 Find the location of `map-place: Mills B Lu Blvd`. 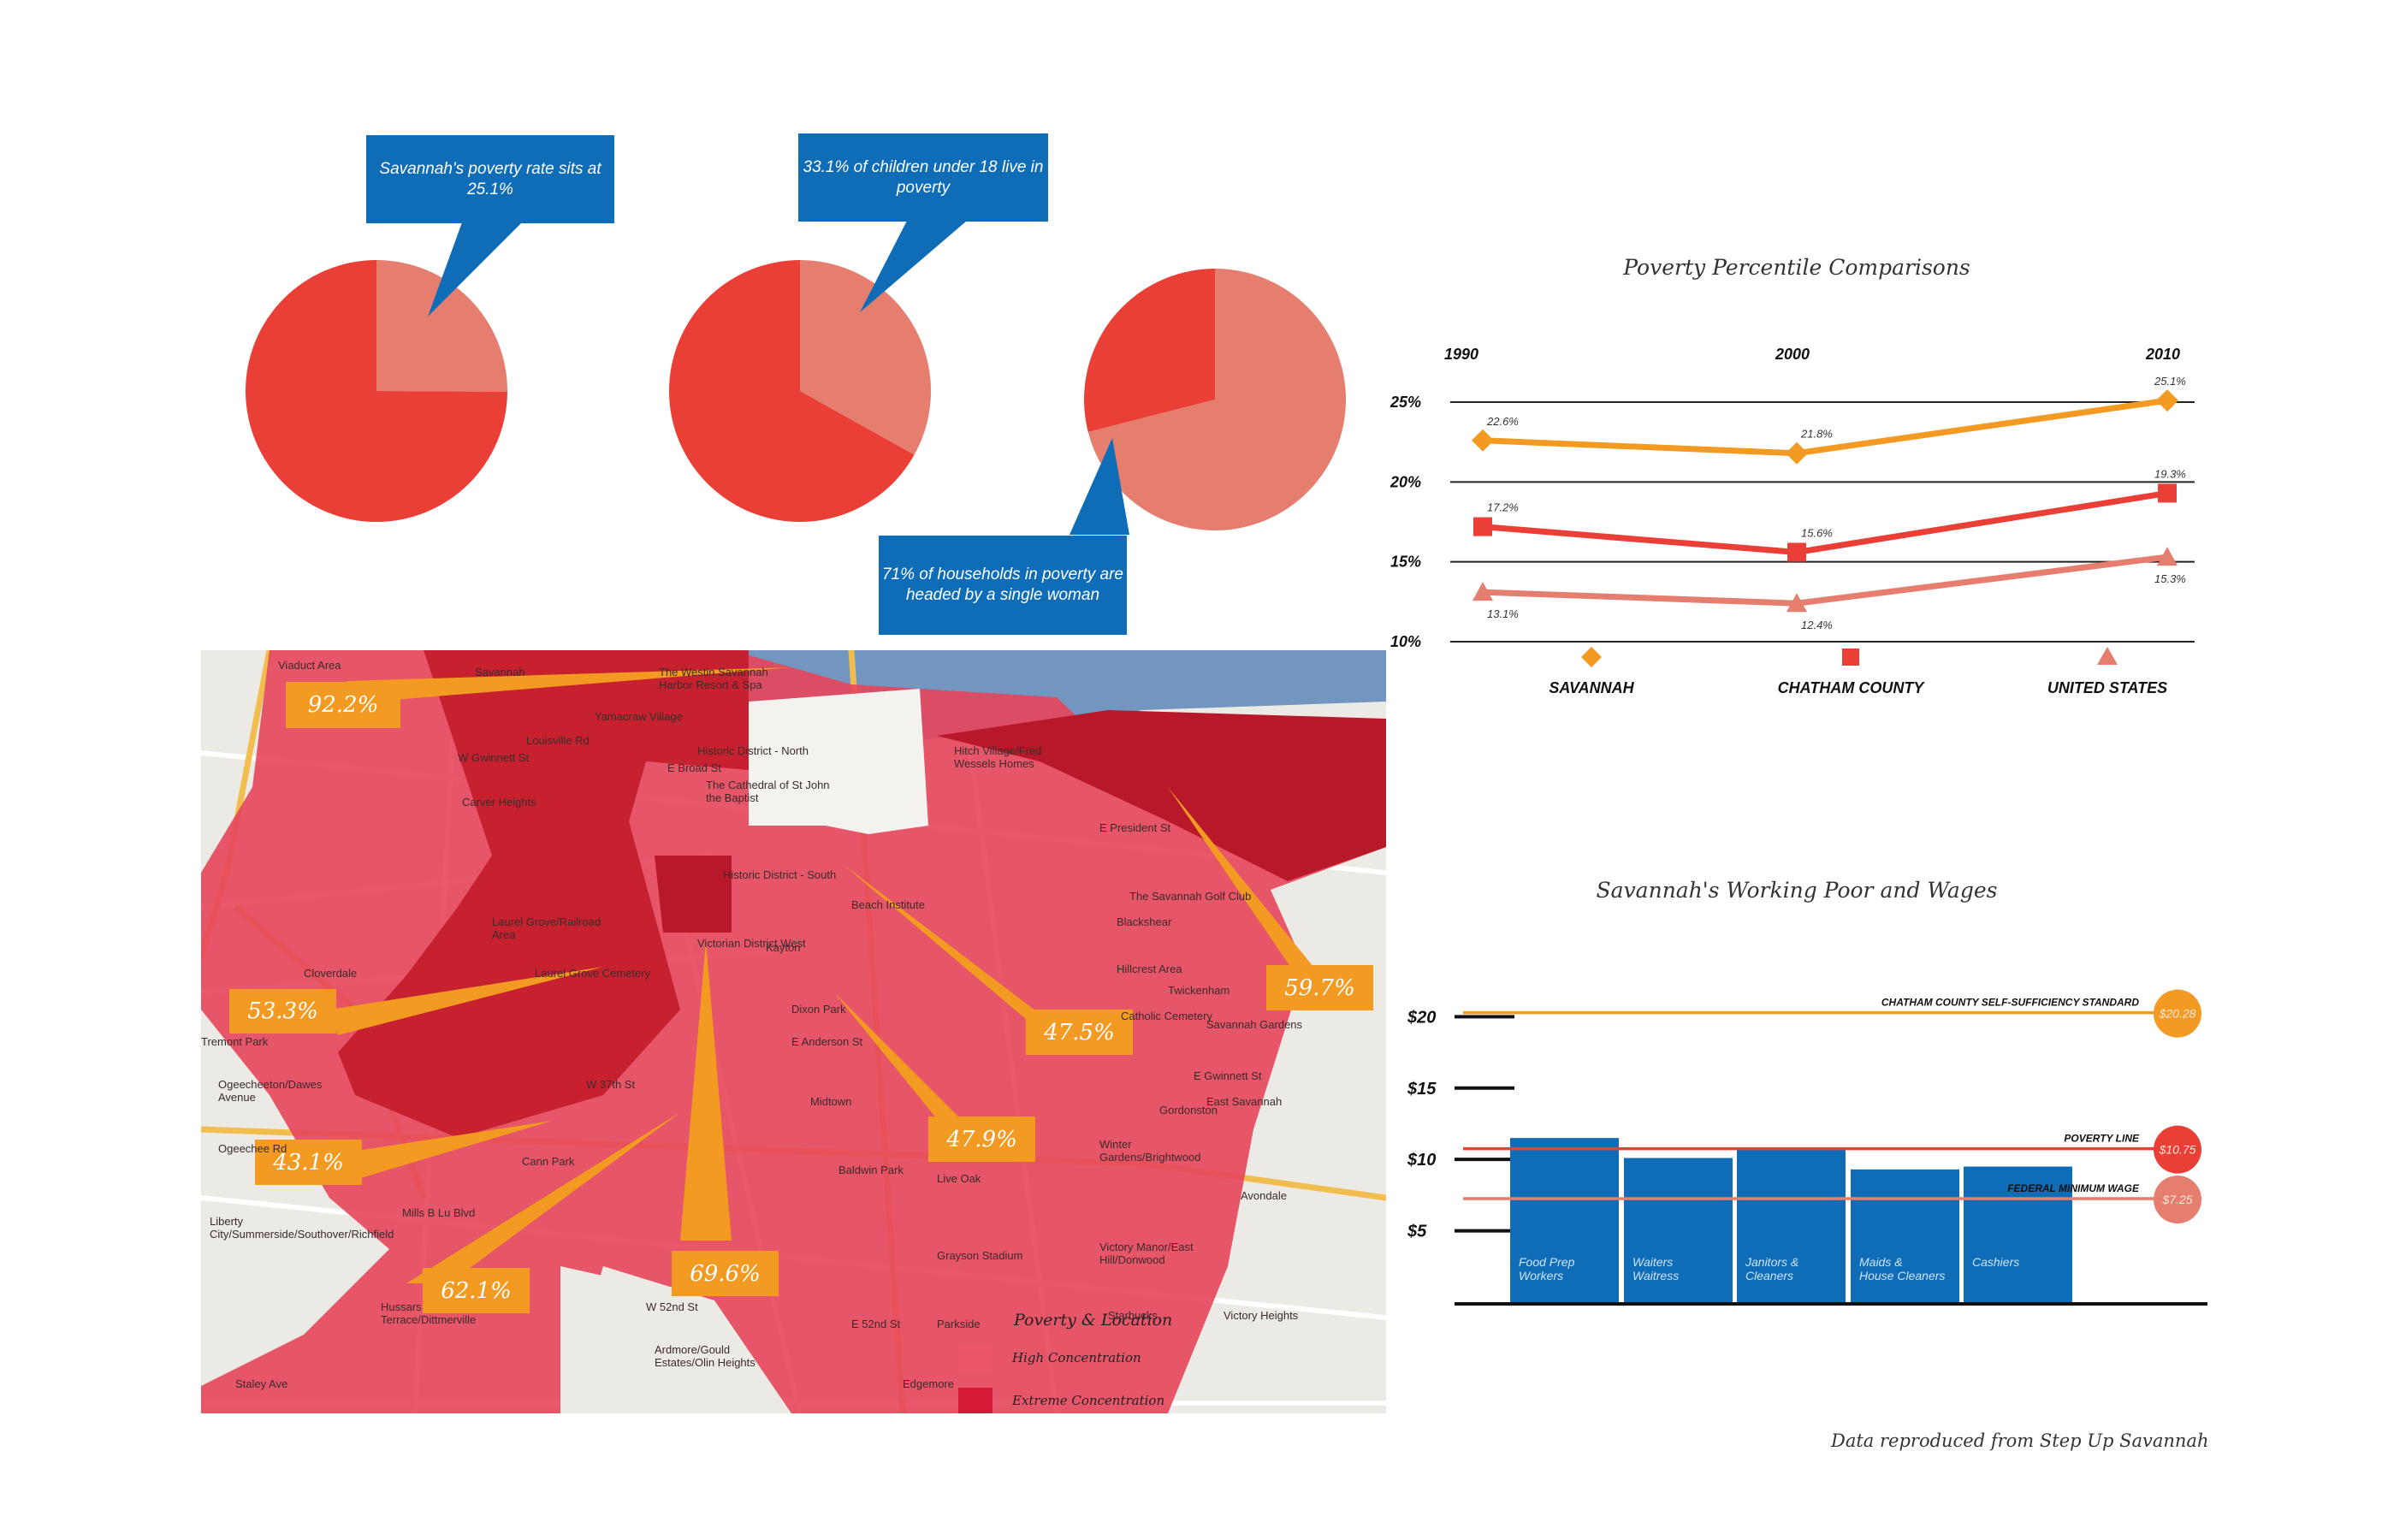

map-place: Mills B Lu Blvd is located at coordinates (439, 1212).